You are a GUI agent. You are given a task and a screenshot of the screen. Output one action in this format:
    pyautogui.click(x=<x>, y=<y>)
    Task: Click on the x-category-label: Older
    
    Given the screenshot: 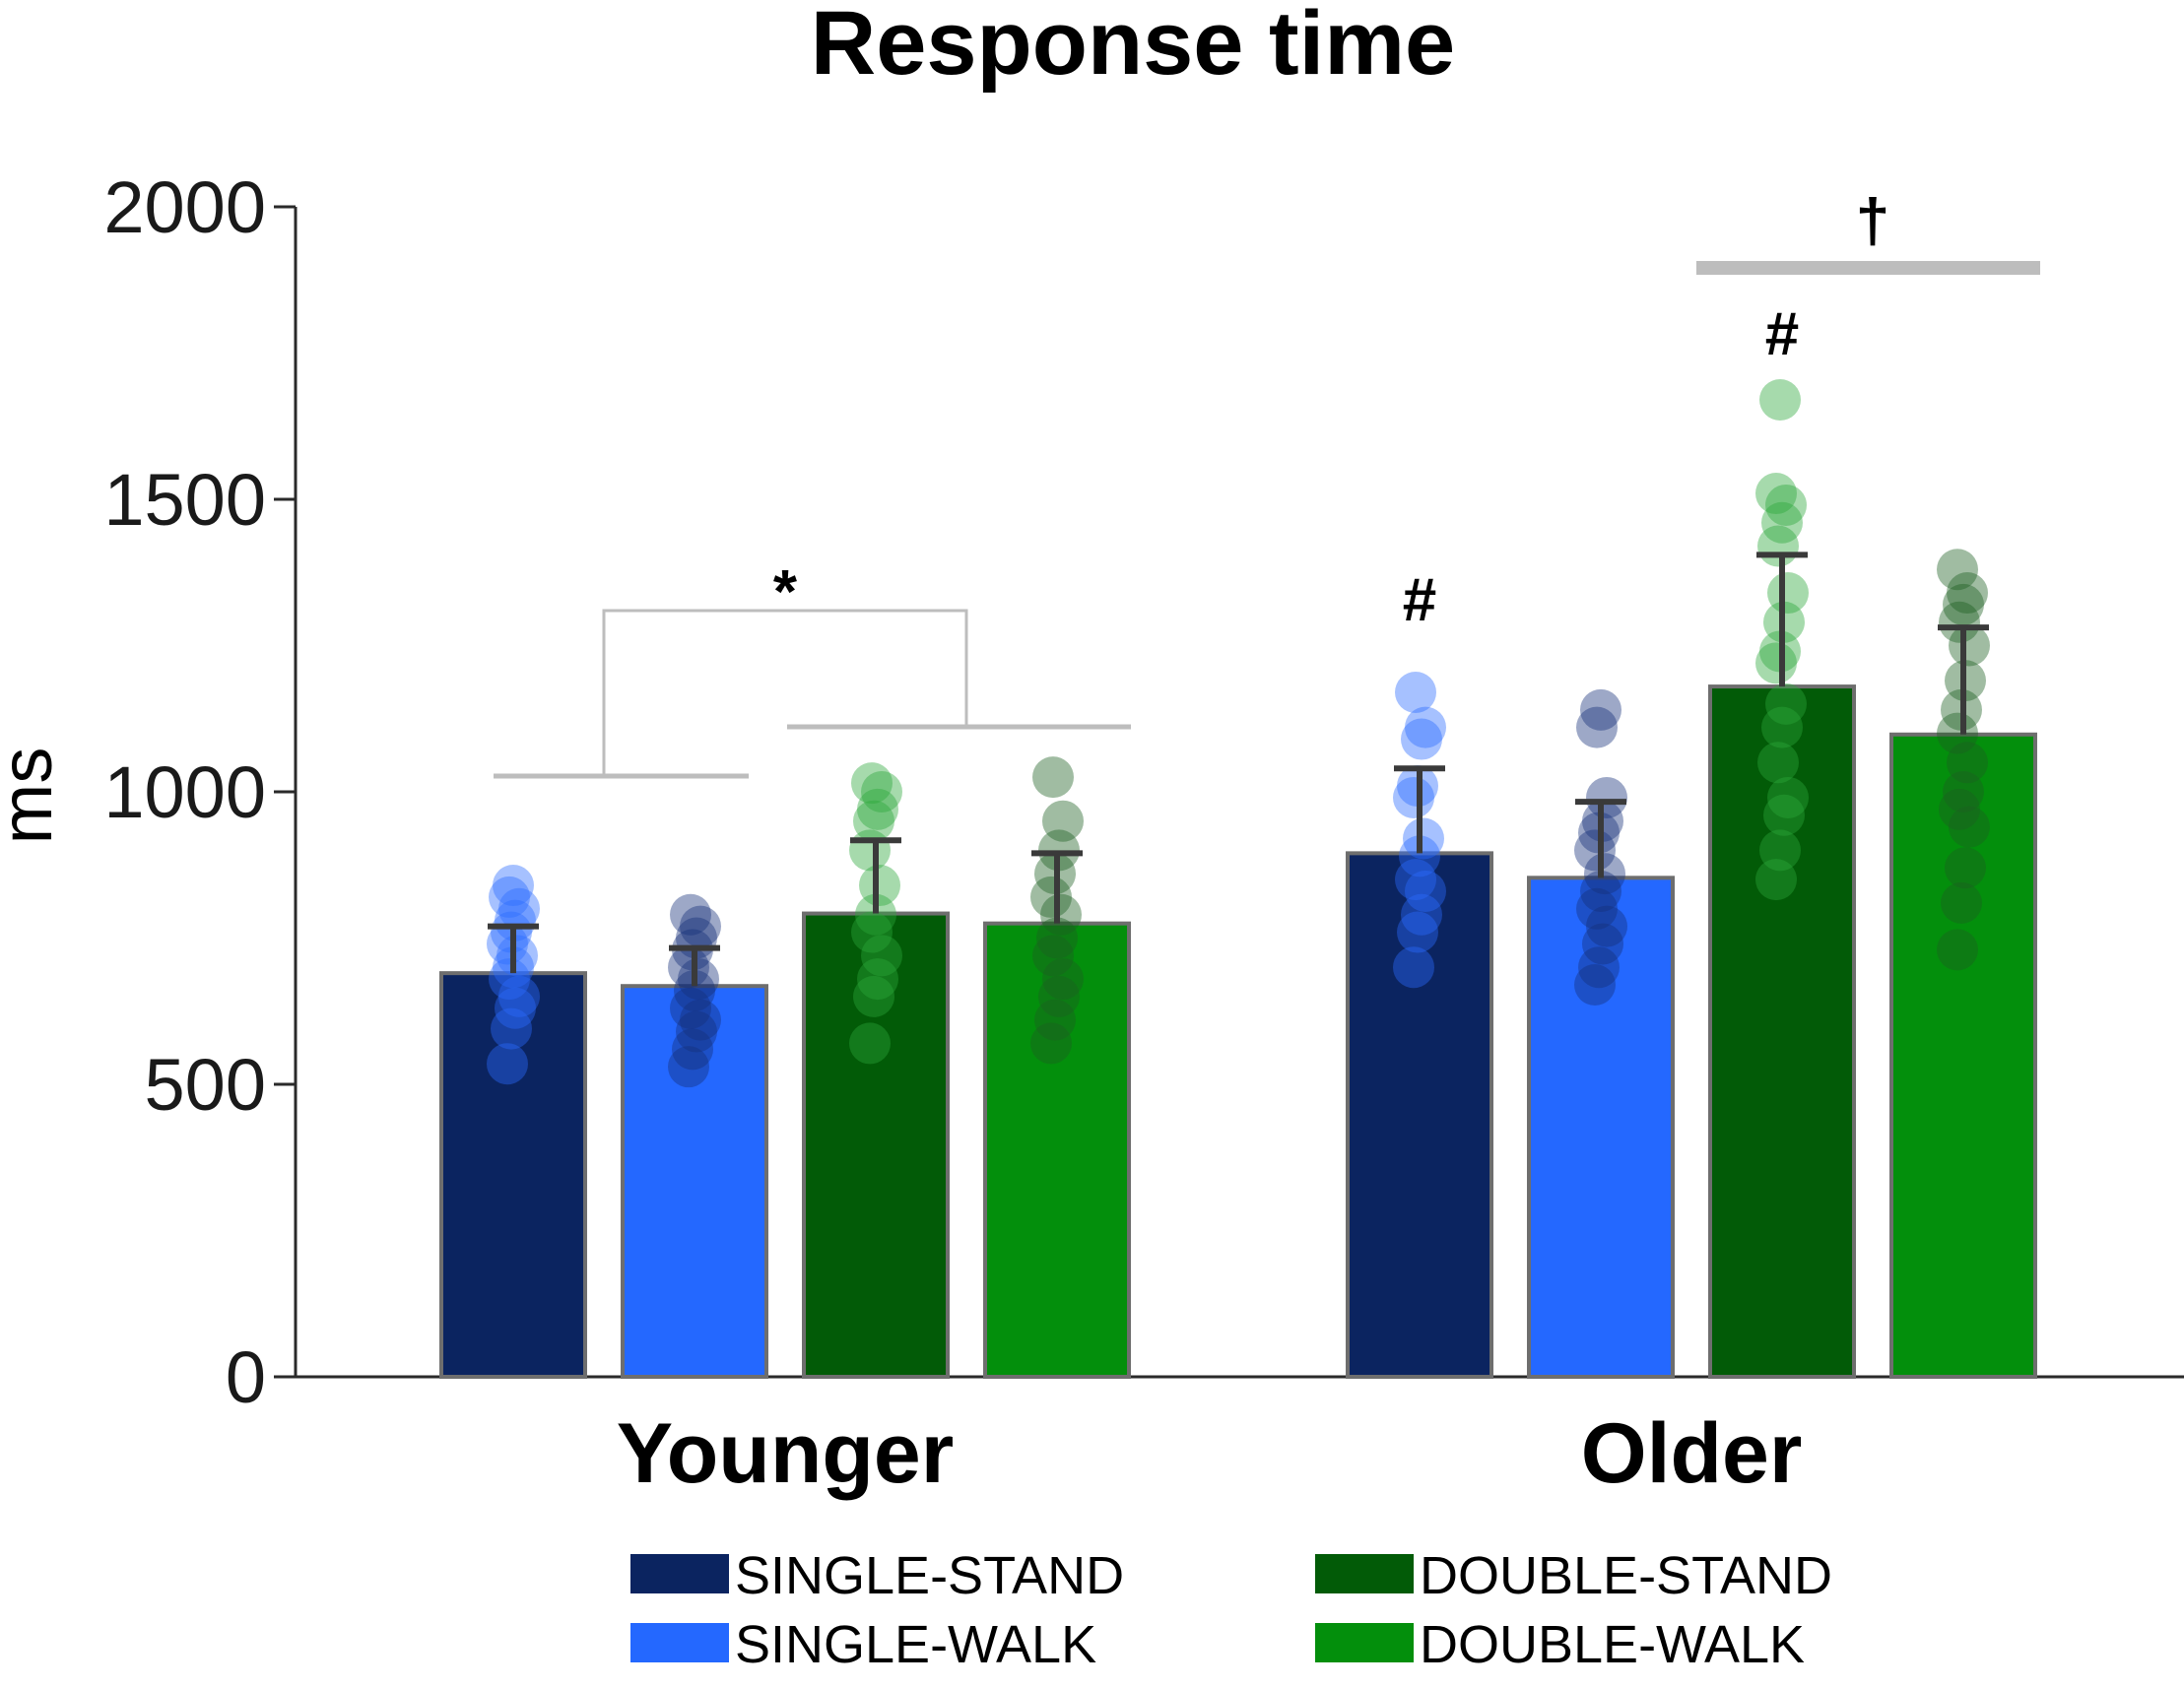 What is the action you would take?
    pyautogui.click(x=1692, y=1454)
    